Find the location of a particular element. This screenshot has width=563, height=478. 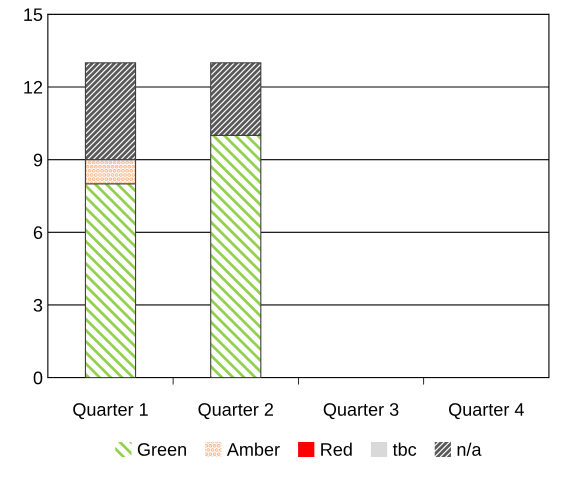

legend-label: tbc is located at coordinates (404, 449).